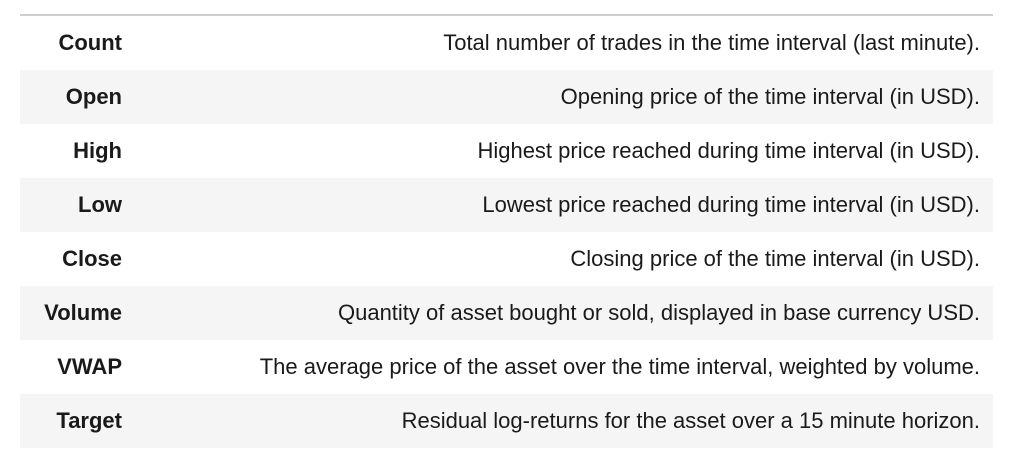 The height and width of the screenshot is (460, 1010). What do you see at coordinates (89, 420) in the screenshot?
I see `field-name: Target` at bounding box center [89, 420].